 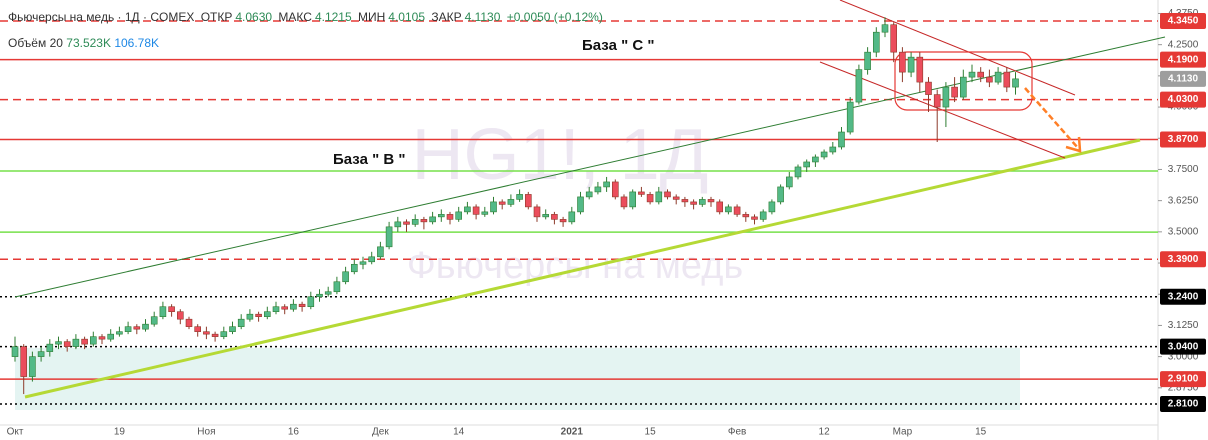 I want to click on x-tick-label: 12, so click(x=825, y=432).